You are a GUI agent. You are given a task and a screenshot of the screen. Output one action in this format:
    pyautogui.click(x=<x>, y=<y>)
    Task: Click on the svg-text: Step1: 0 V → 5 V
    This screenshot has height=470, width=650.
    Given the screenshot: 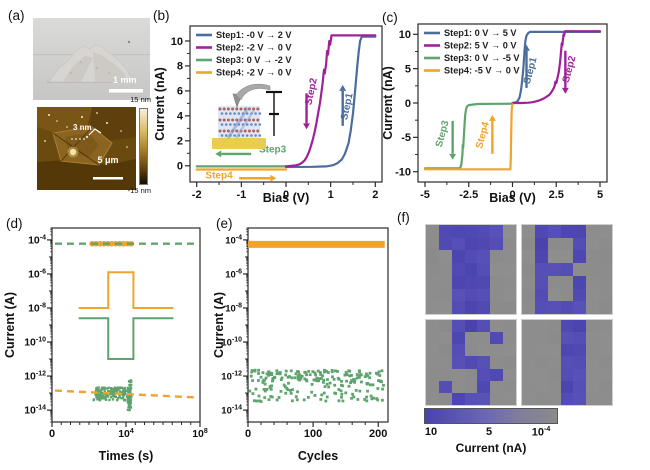 What is the action you would take?
    pyautogui.click(x=480, y=33)
    